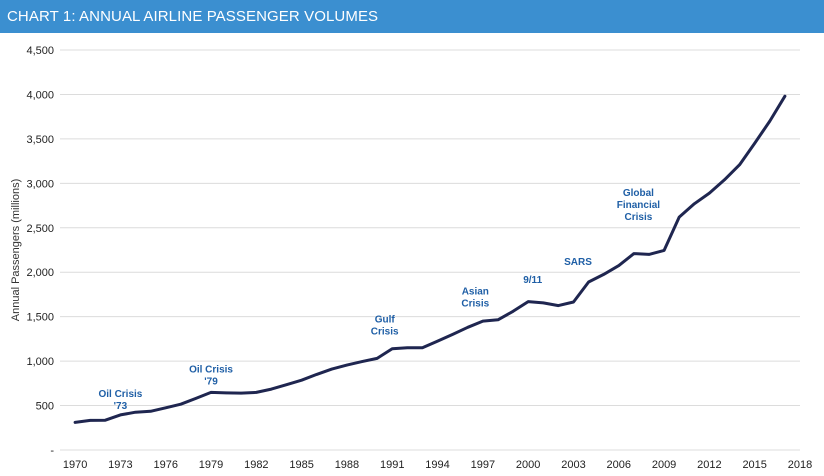 This screenshot has height=476, width=824. What do you see at coordinates (40, 318) in the screenshot?
I see `y-tick-label: 1,500` at bounding box center [40, 318].